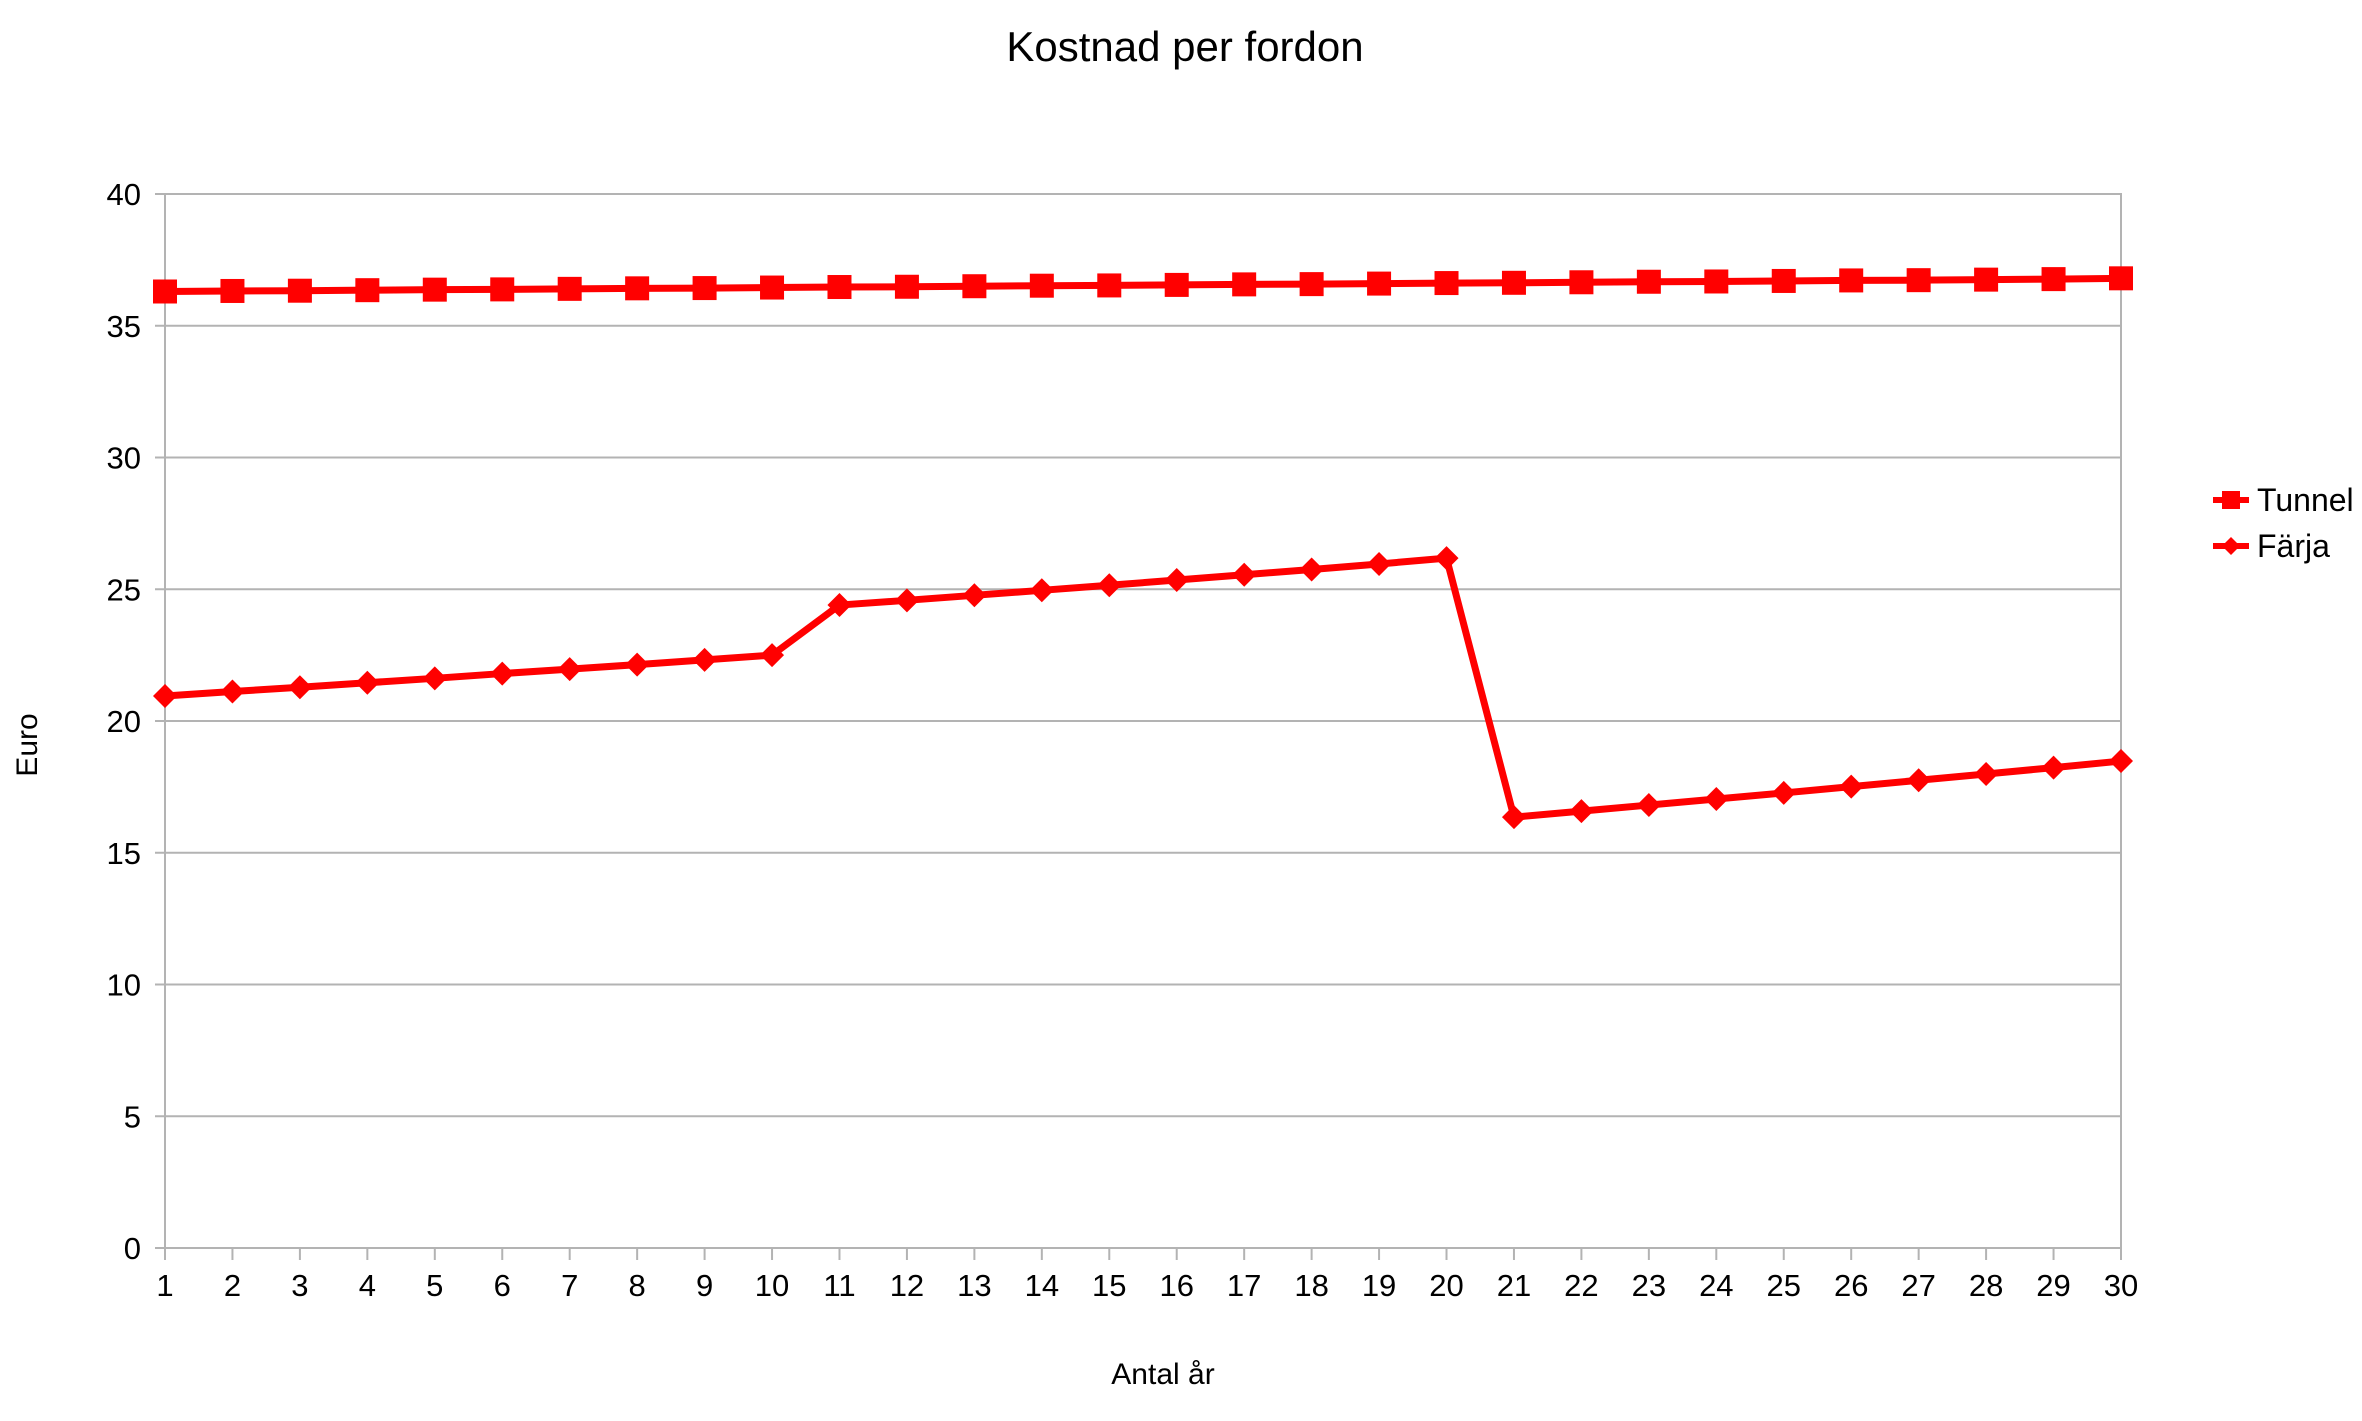 The image size is (2362, 1421). What do you see at coordinates (124, 853) in the screenshot?
I see `y-tick-label: 15` at bounding box center [124, 853].